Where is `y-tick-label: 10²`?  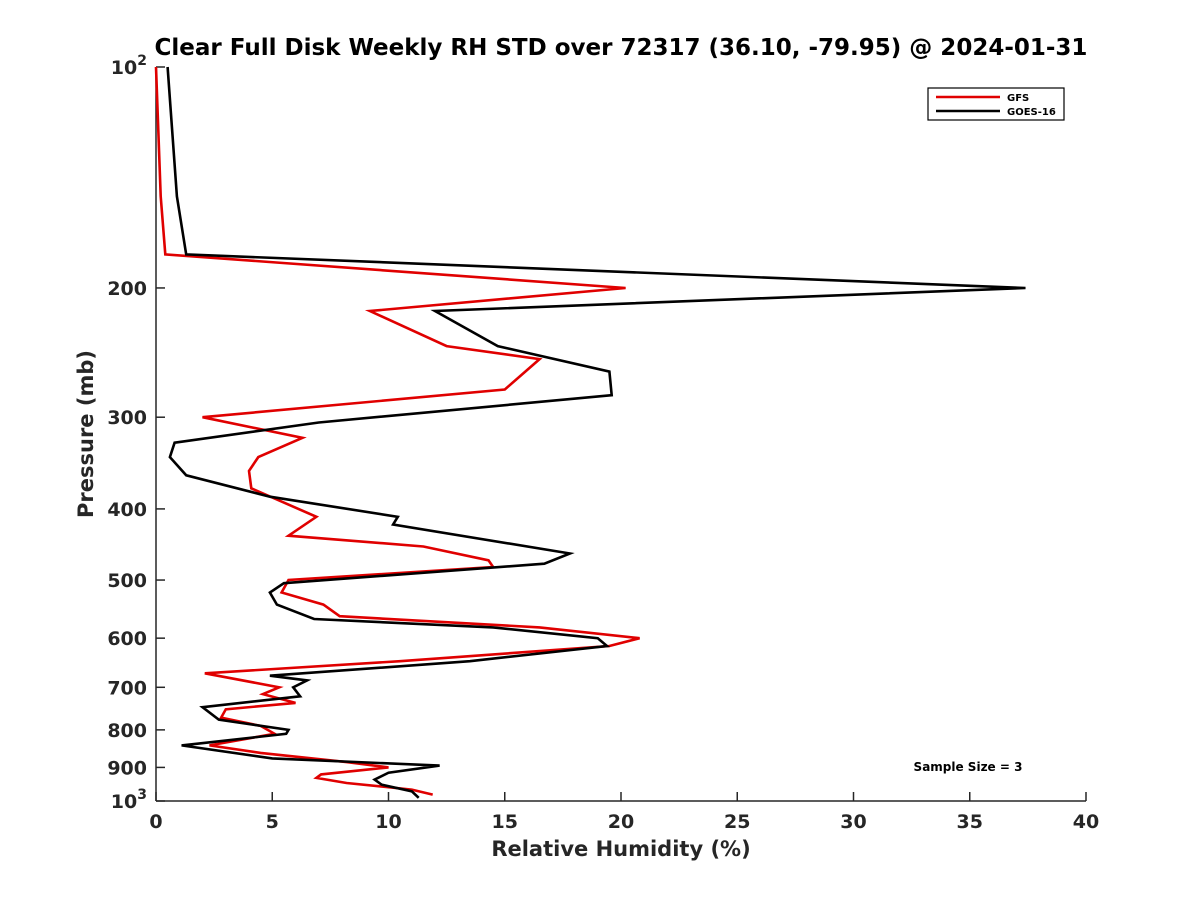 y-tick-label: 10² is located at coordinates (129, 66).